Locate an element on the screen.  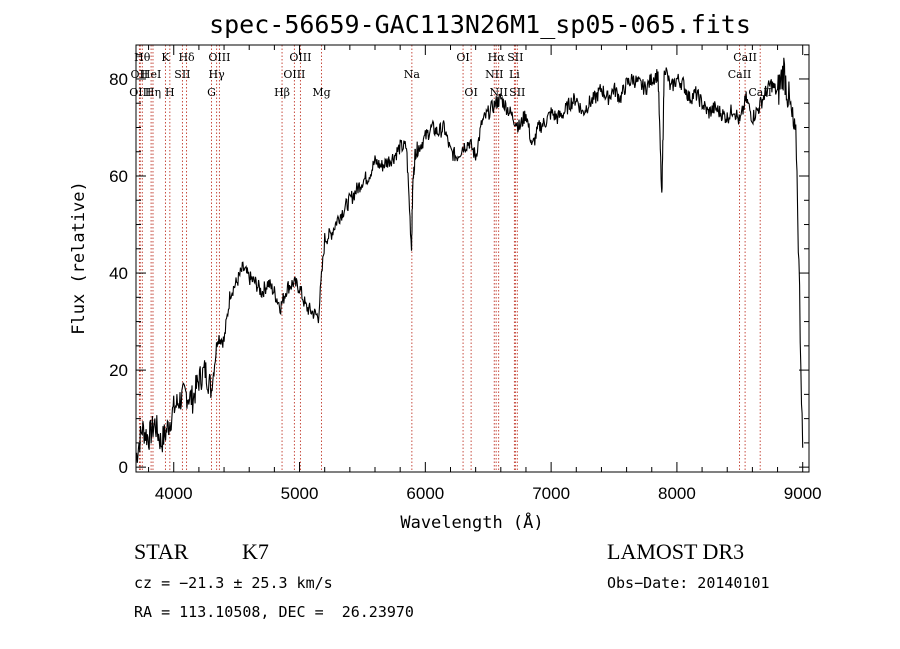
x-tick-label: 8000 is located at coordinates (677, 493).